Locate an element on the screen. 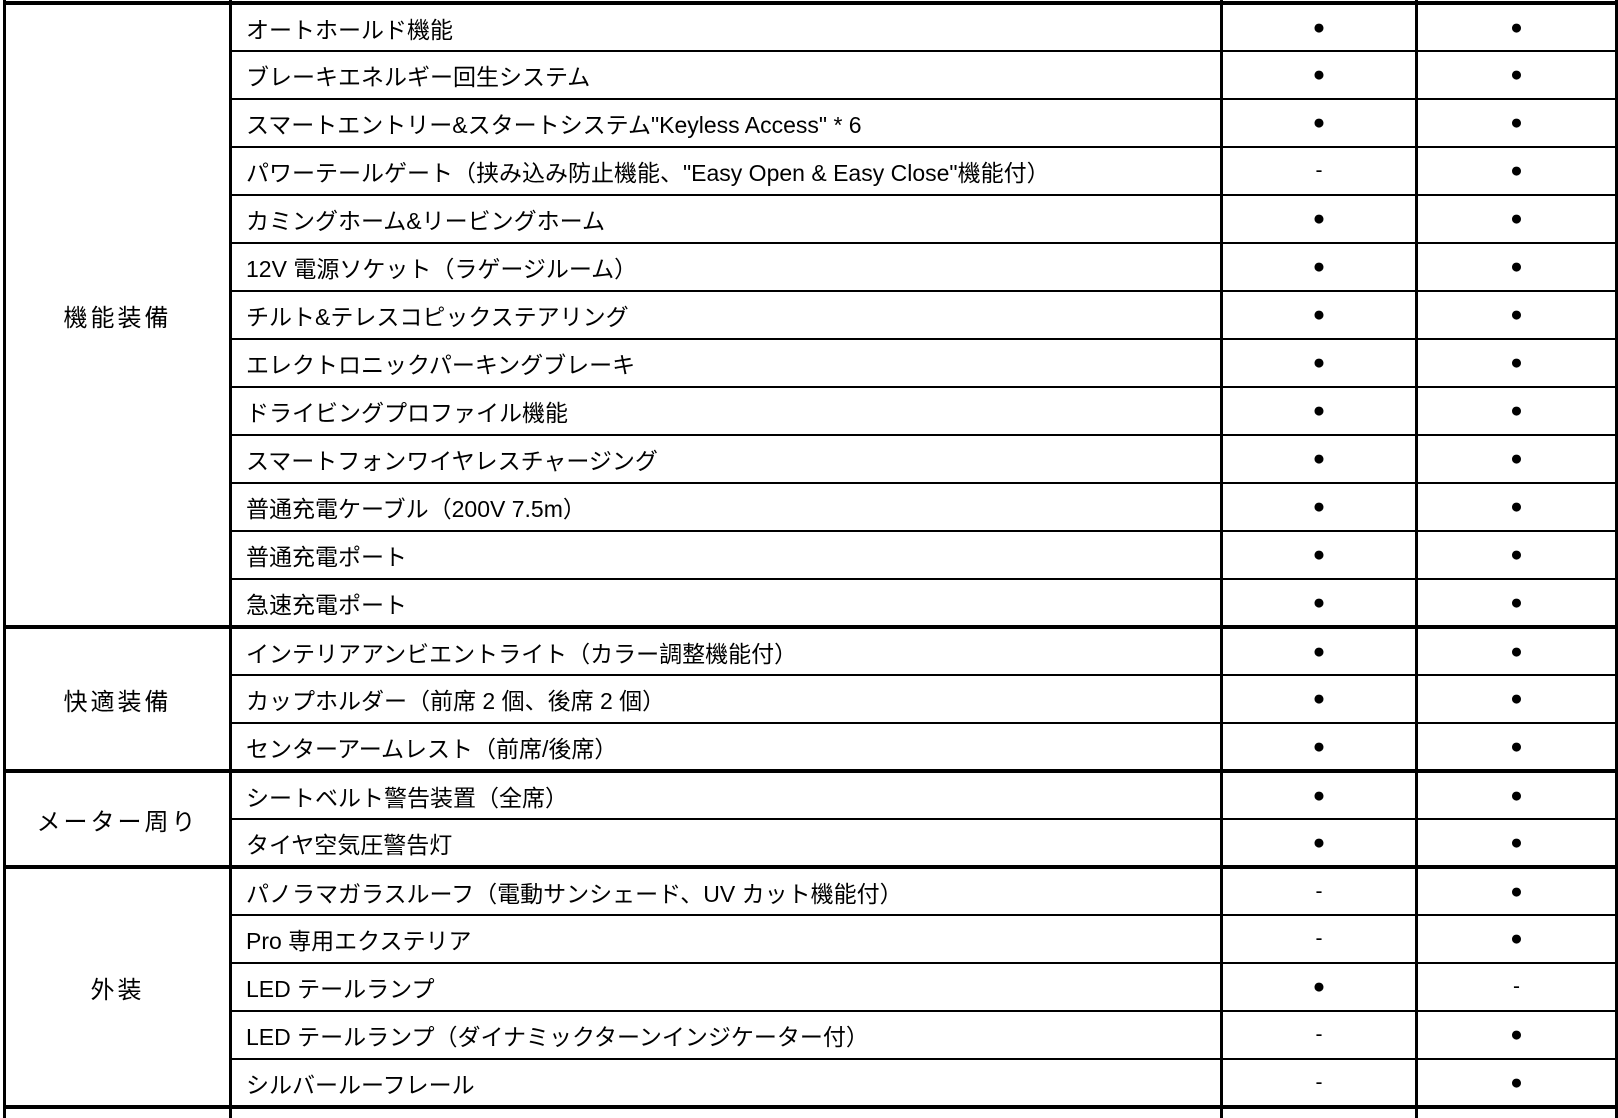  table-row: センターアームレスト（前席/後席） ● ● is located at coordinates (811, 747).